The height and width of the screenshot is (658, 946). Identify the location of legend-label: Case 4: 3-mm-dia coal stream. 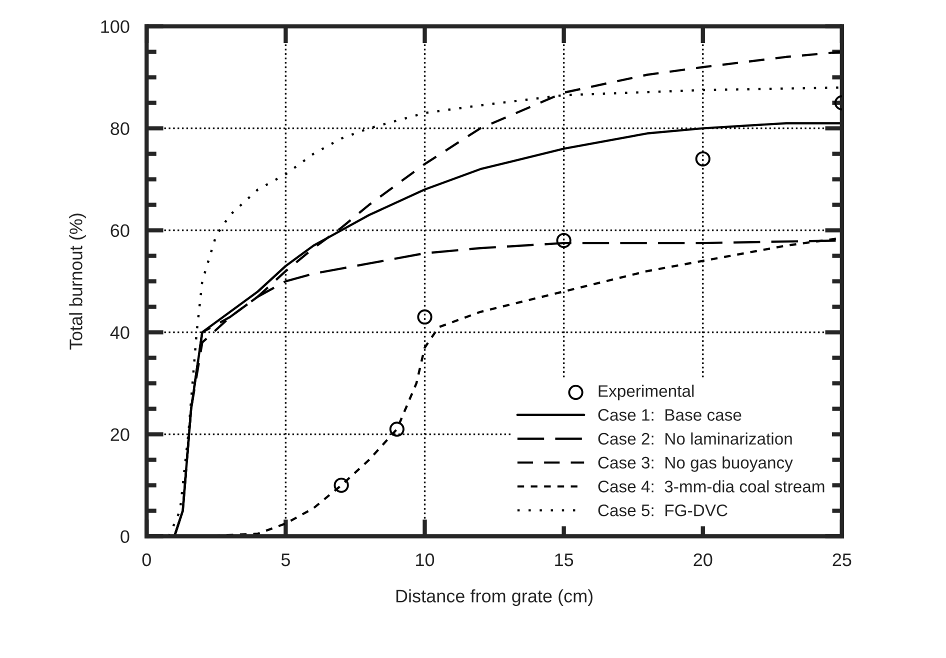
(711, 486).